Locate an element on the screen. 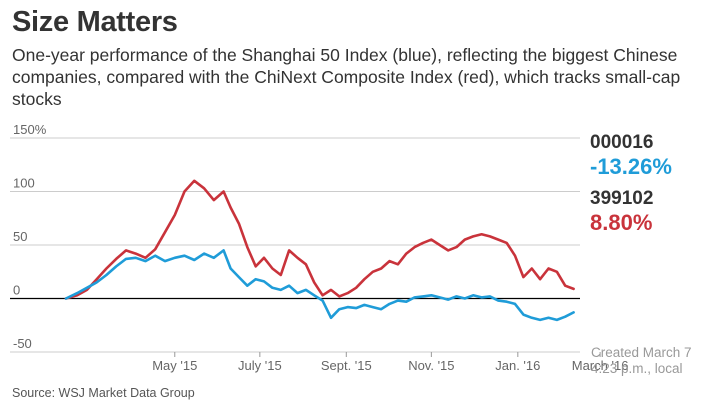 The image size is (725, 408). legend-red: 399102 8.80% is located at coordinates (621, 212).